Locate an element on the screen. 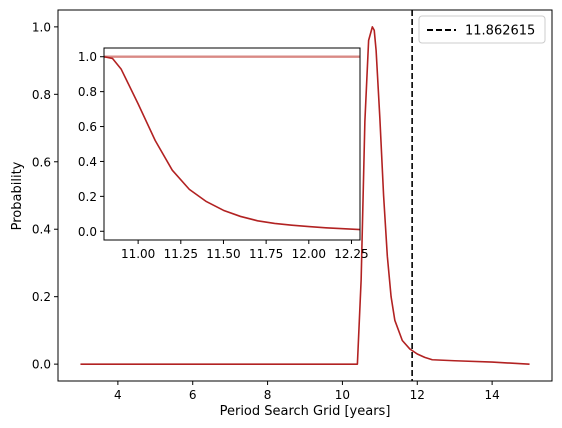  inset-y-tick-label: 0.8 is located at coordinates (87, 92).